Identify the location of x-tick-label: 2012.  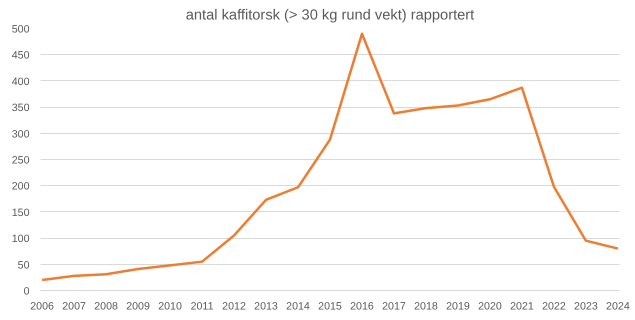
(234, 306).